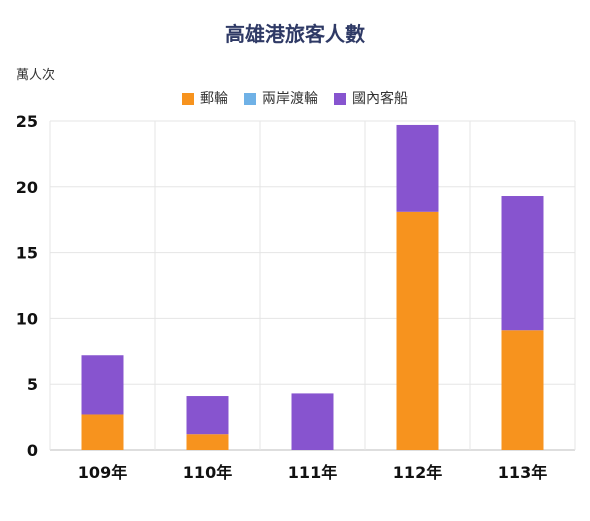 Image resolution: width=590 pixels, height=521 pixels. Describe the element at coordinates (35, 75) in the screenshot. I see `y-axis-unit-label: 萬人次` at that location.